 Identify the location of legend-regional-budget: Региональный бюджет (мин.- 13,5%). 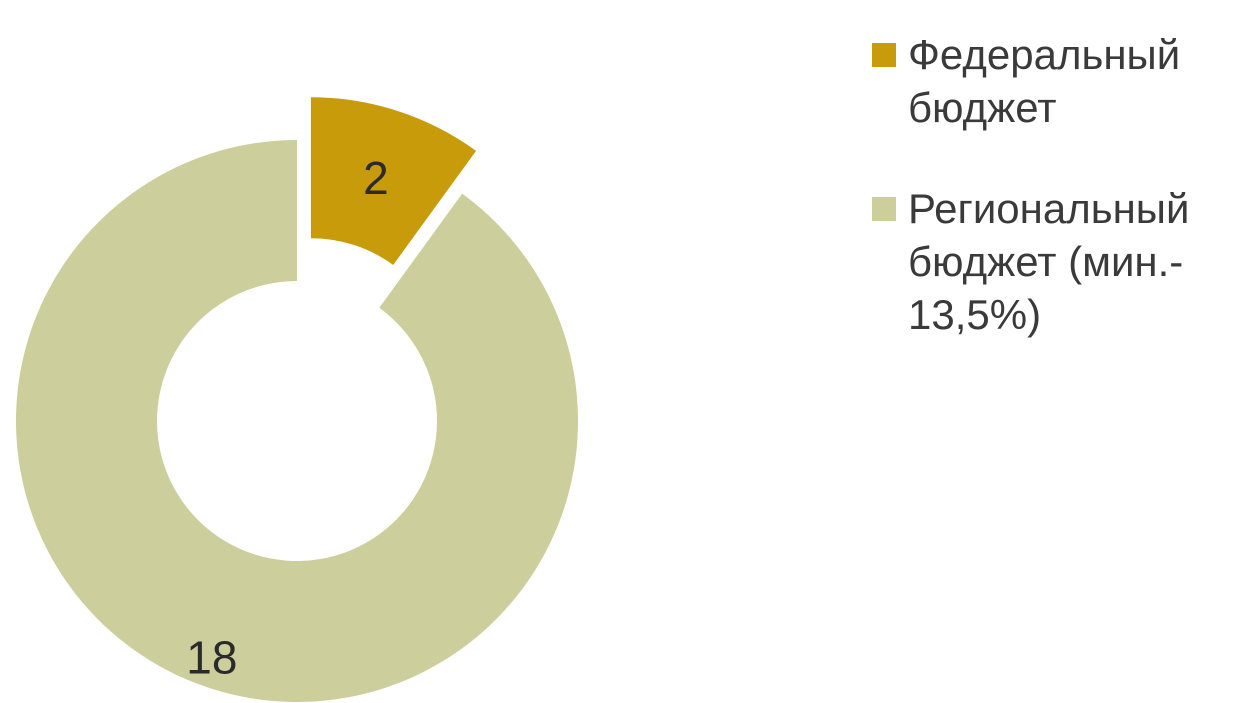
(1057, 261).